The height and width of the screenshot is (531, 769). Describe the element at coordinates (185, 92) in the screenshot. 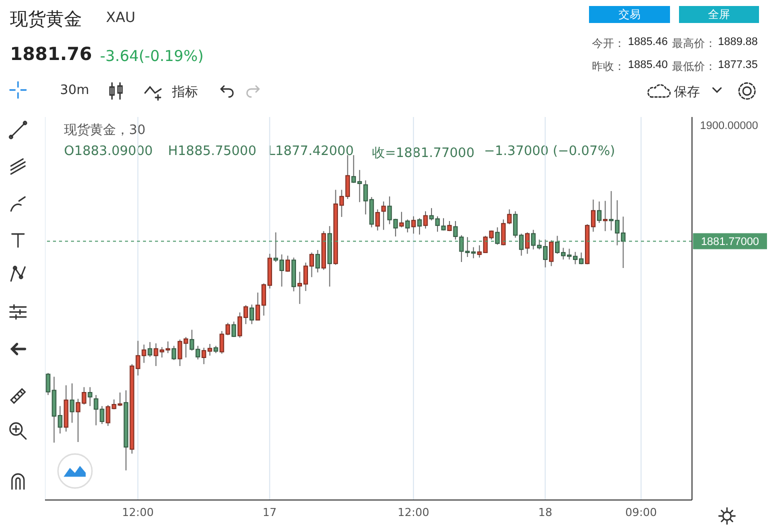

I see `text: 指标` at that location.